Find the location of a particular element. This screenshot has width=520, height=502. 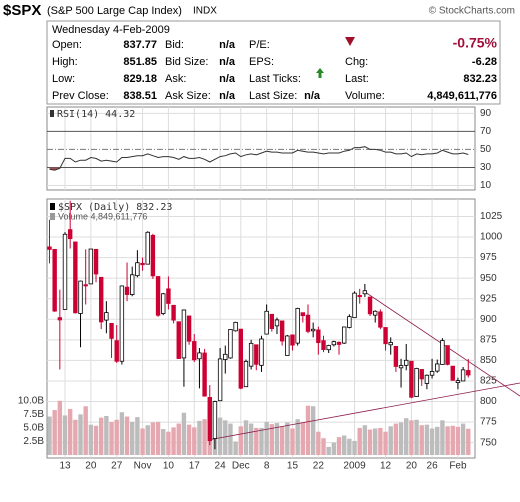

field-value: n/a is located at coordinates (227, 45).